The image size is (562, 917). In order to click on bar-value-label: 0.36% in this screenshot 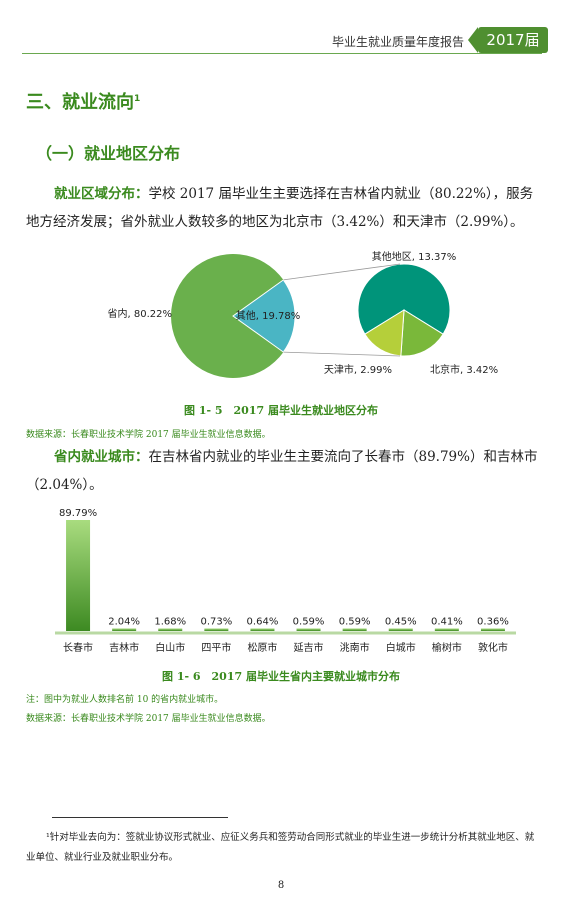, I will do `click(493, 622)`.